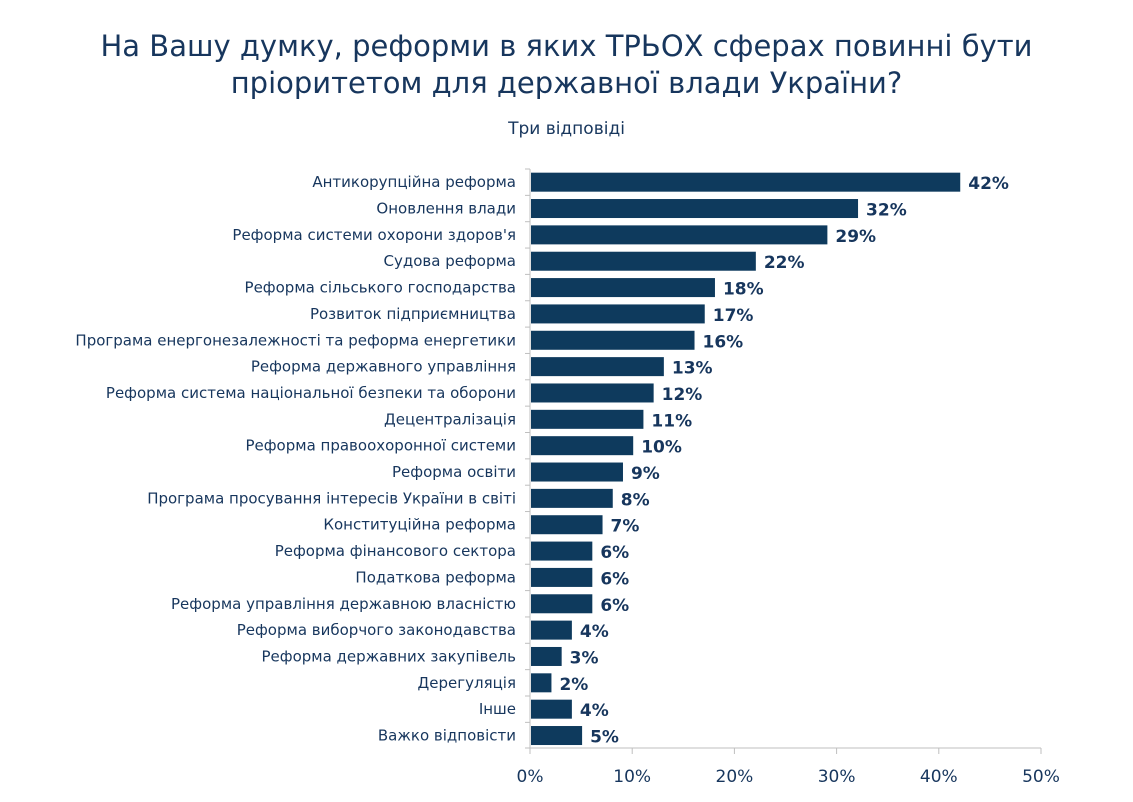  I want to click on category-label: Розвиток підприємництва, so click(413, 314).